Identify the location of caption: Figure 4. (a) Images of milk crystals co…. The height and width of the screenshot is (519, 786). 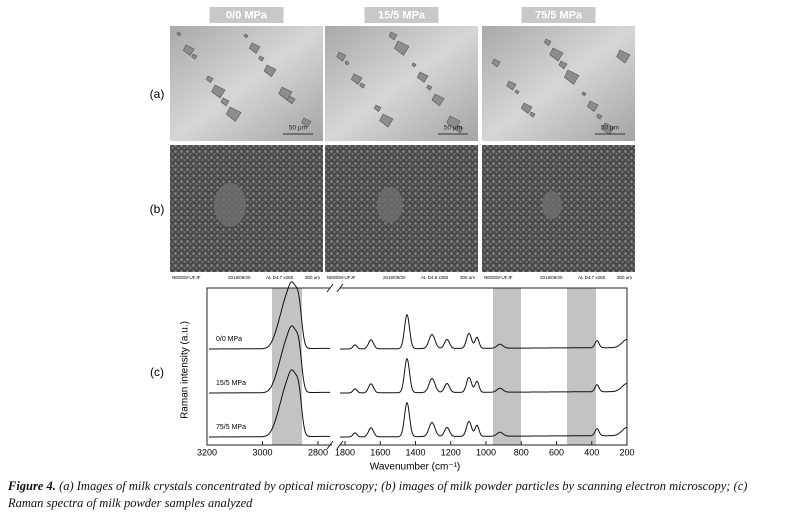
(393, 495).